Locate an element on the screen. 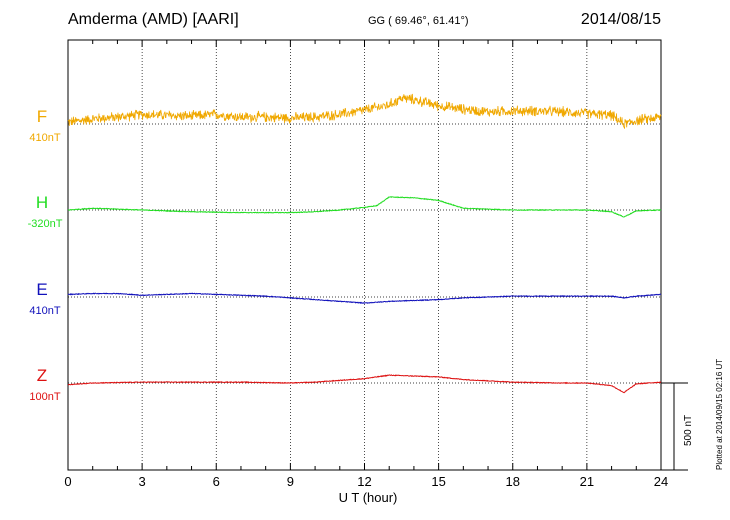 The width and height of the screenshot is (730, 520). x-tick-label: 24 is located at coordinates (661, 481).